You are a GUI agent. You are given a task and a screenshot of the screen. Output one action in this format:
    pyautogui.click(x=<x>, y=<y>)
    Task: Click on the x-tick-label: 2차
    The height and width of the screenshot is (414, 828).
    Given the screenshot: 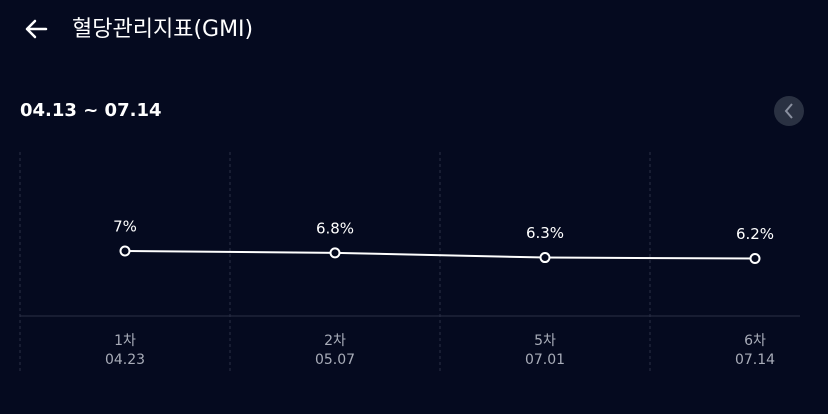 What is the action you would take?
    pyautogui.click(x=335, y=341)
    